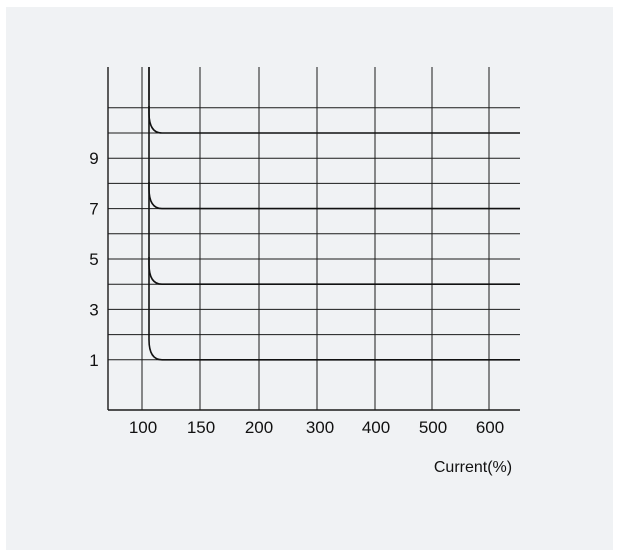 The image size is (618, 557). I want to click on y-tick-label: 3, so click(93, 309).